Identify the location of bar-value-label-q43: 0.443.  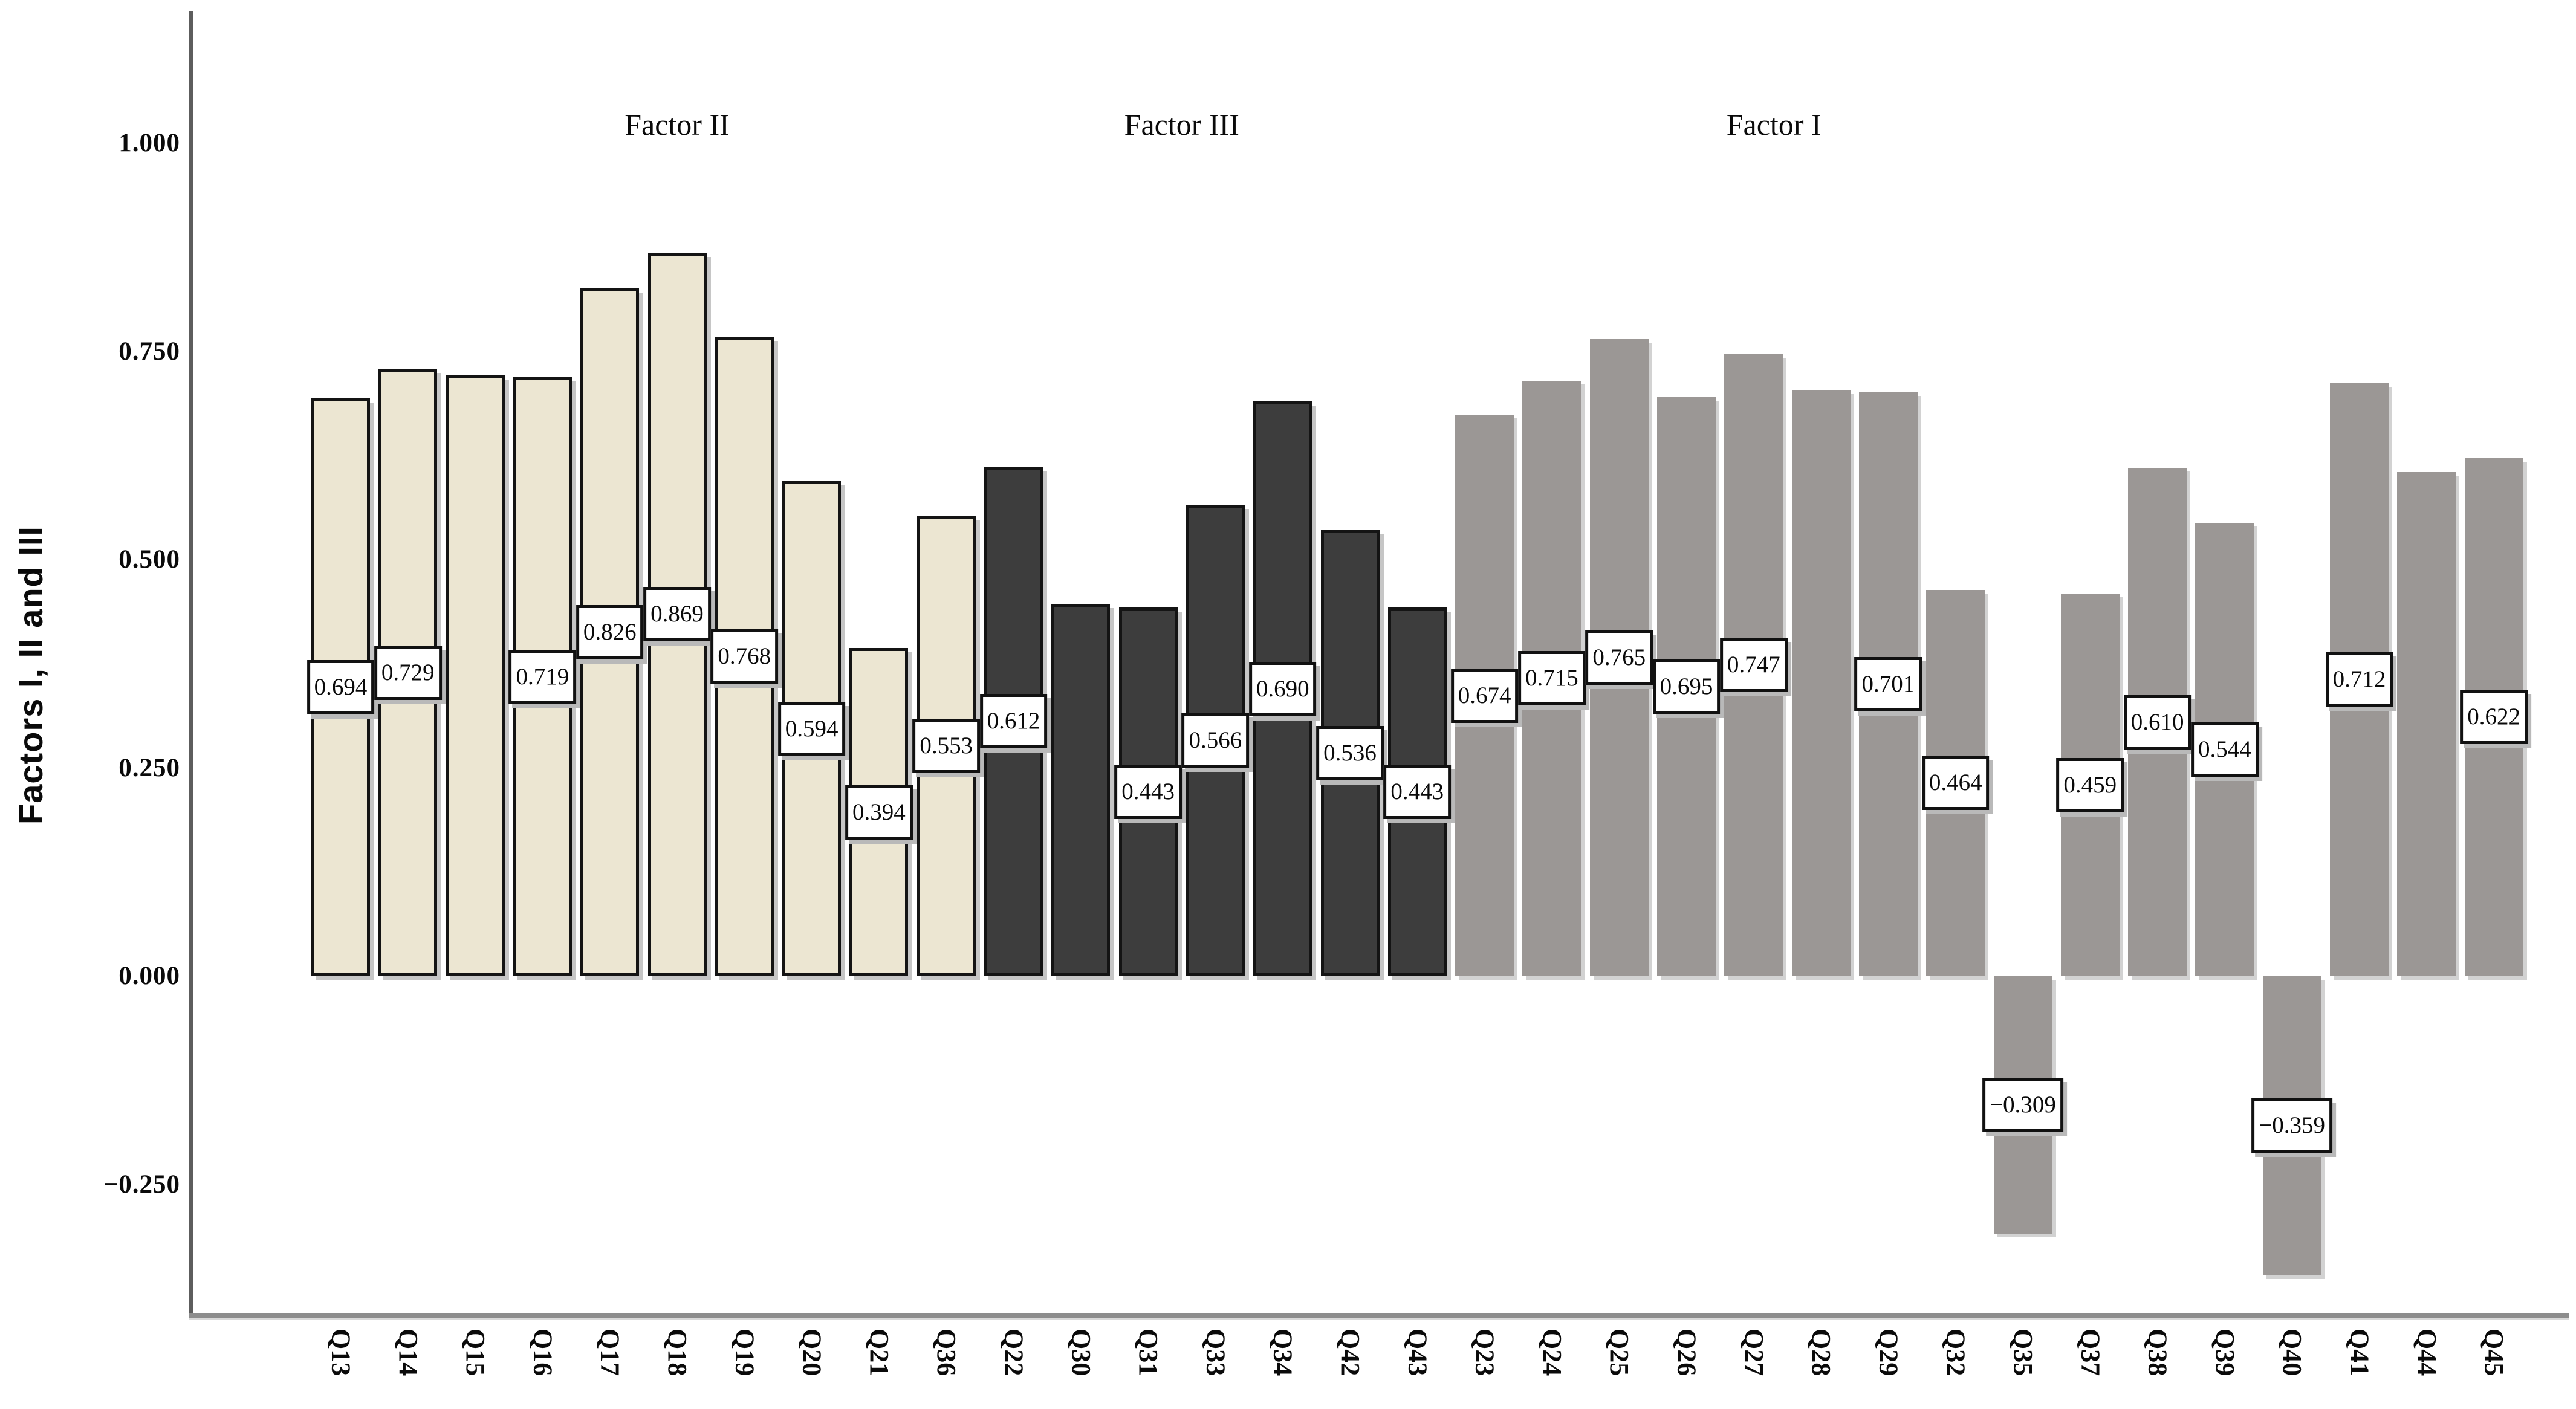
(1417, 791).